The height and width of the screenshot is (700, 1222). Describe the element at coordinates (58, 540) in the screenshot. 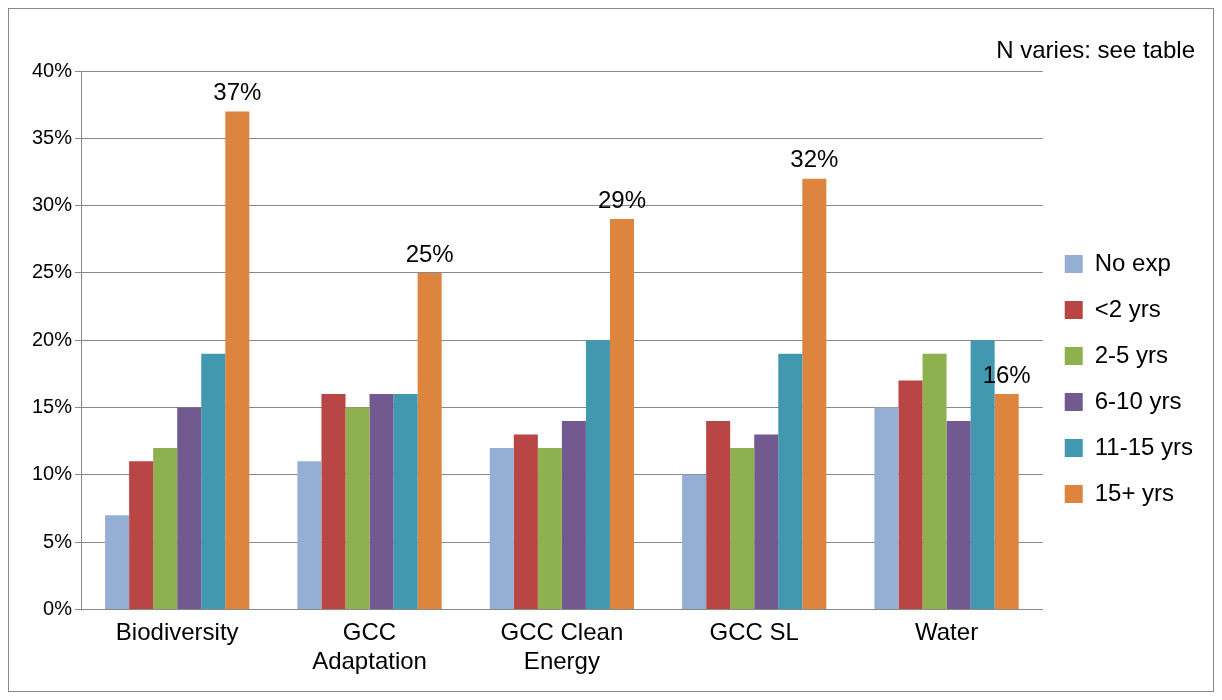

I see `y-tick-label: 5%` at that location.